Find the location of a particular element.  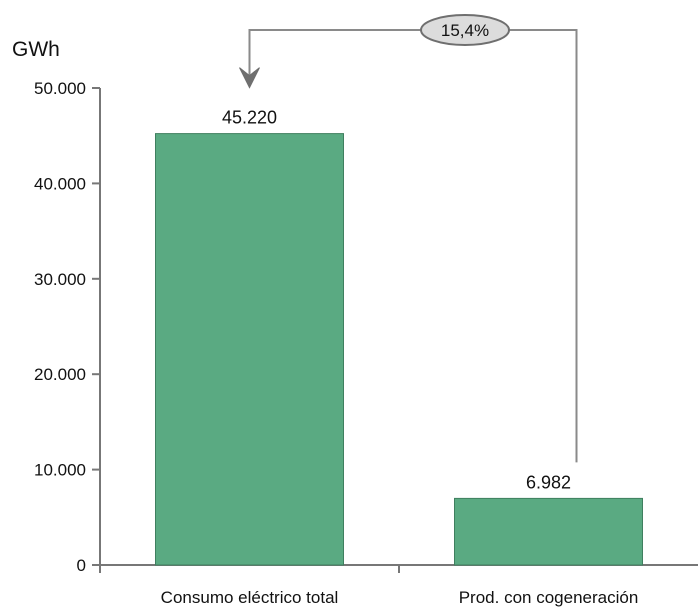

bar-value-label: 6.982 is located at coordinates (548, 482).